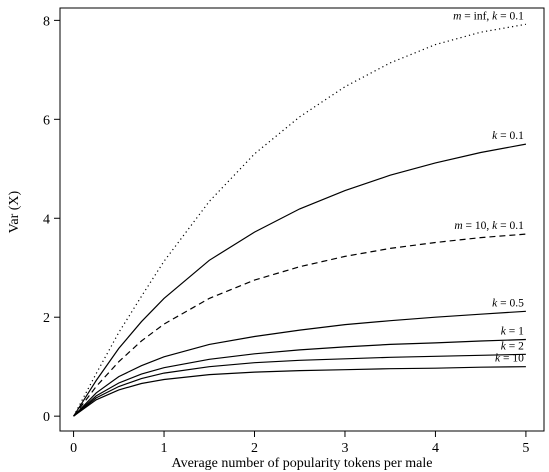 The image size is (549, 472). Describe the element at coordinates (509, 359) in the screenshot. I see `series-label: k = 10` at that location.